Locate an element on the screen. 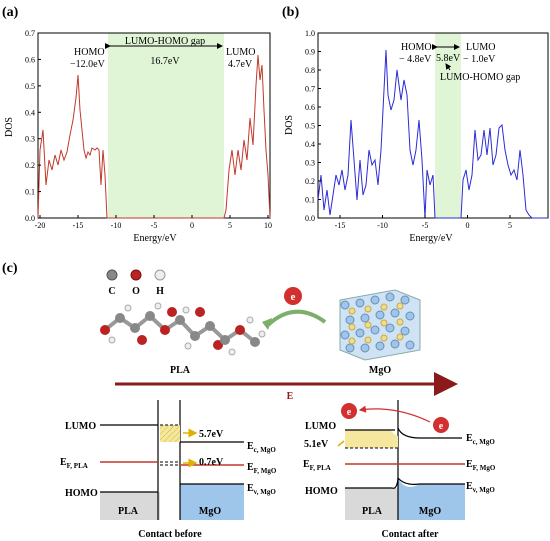 This screenshot has height=541, width=550. xlabel-a: Energy/eV is located at coordinates (155, 238).